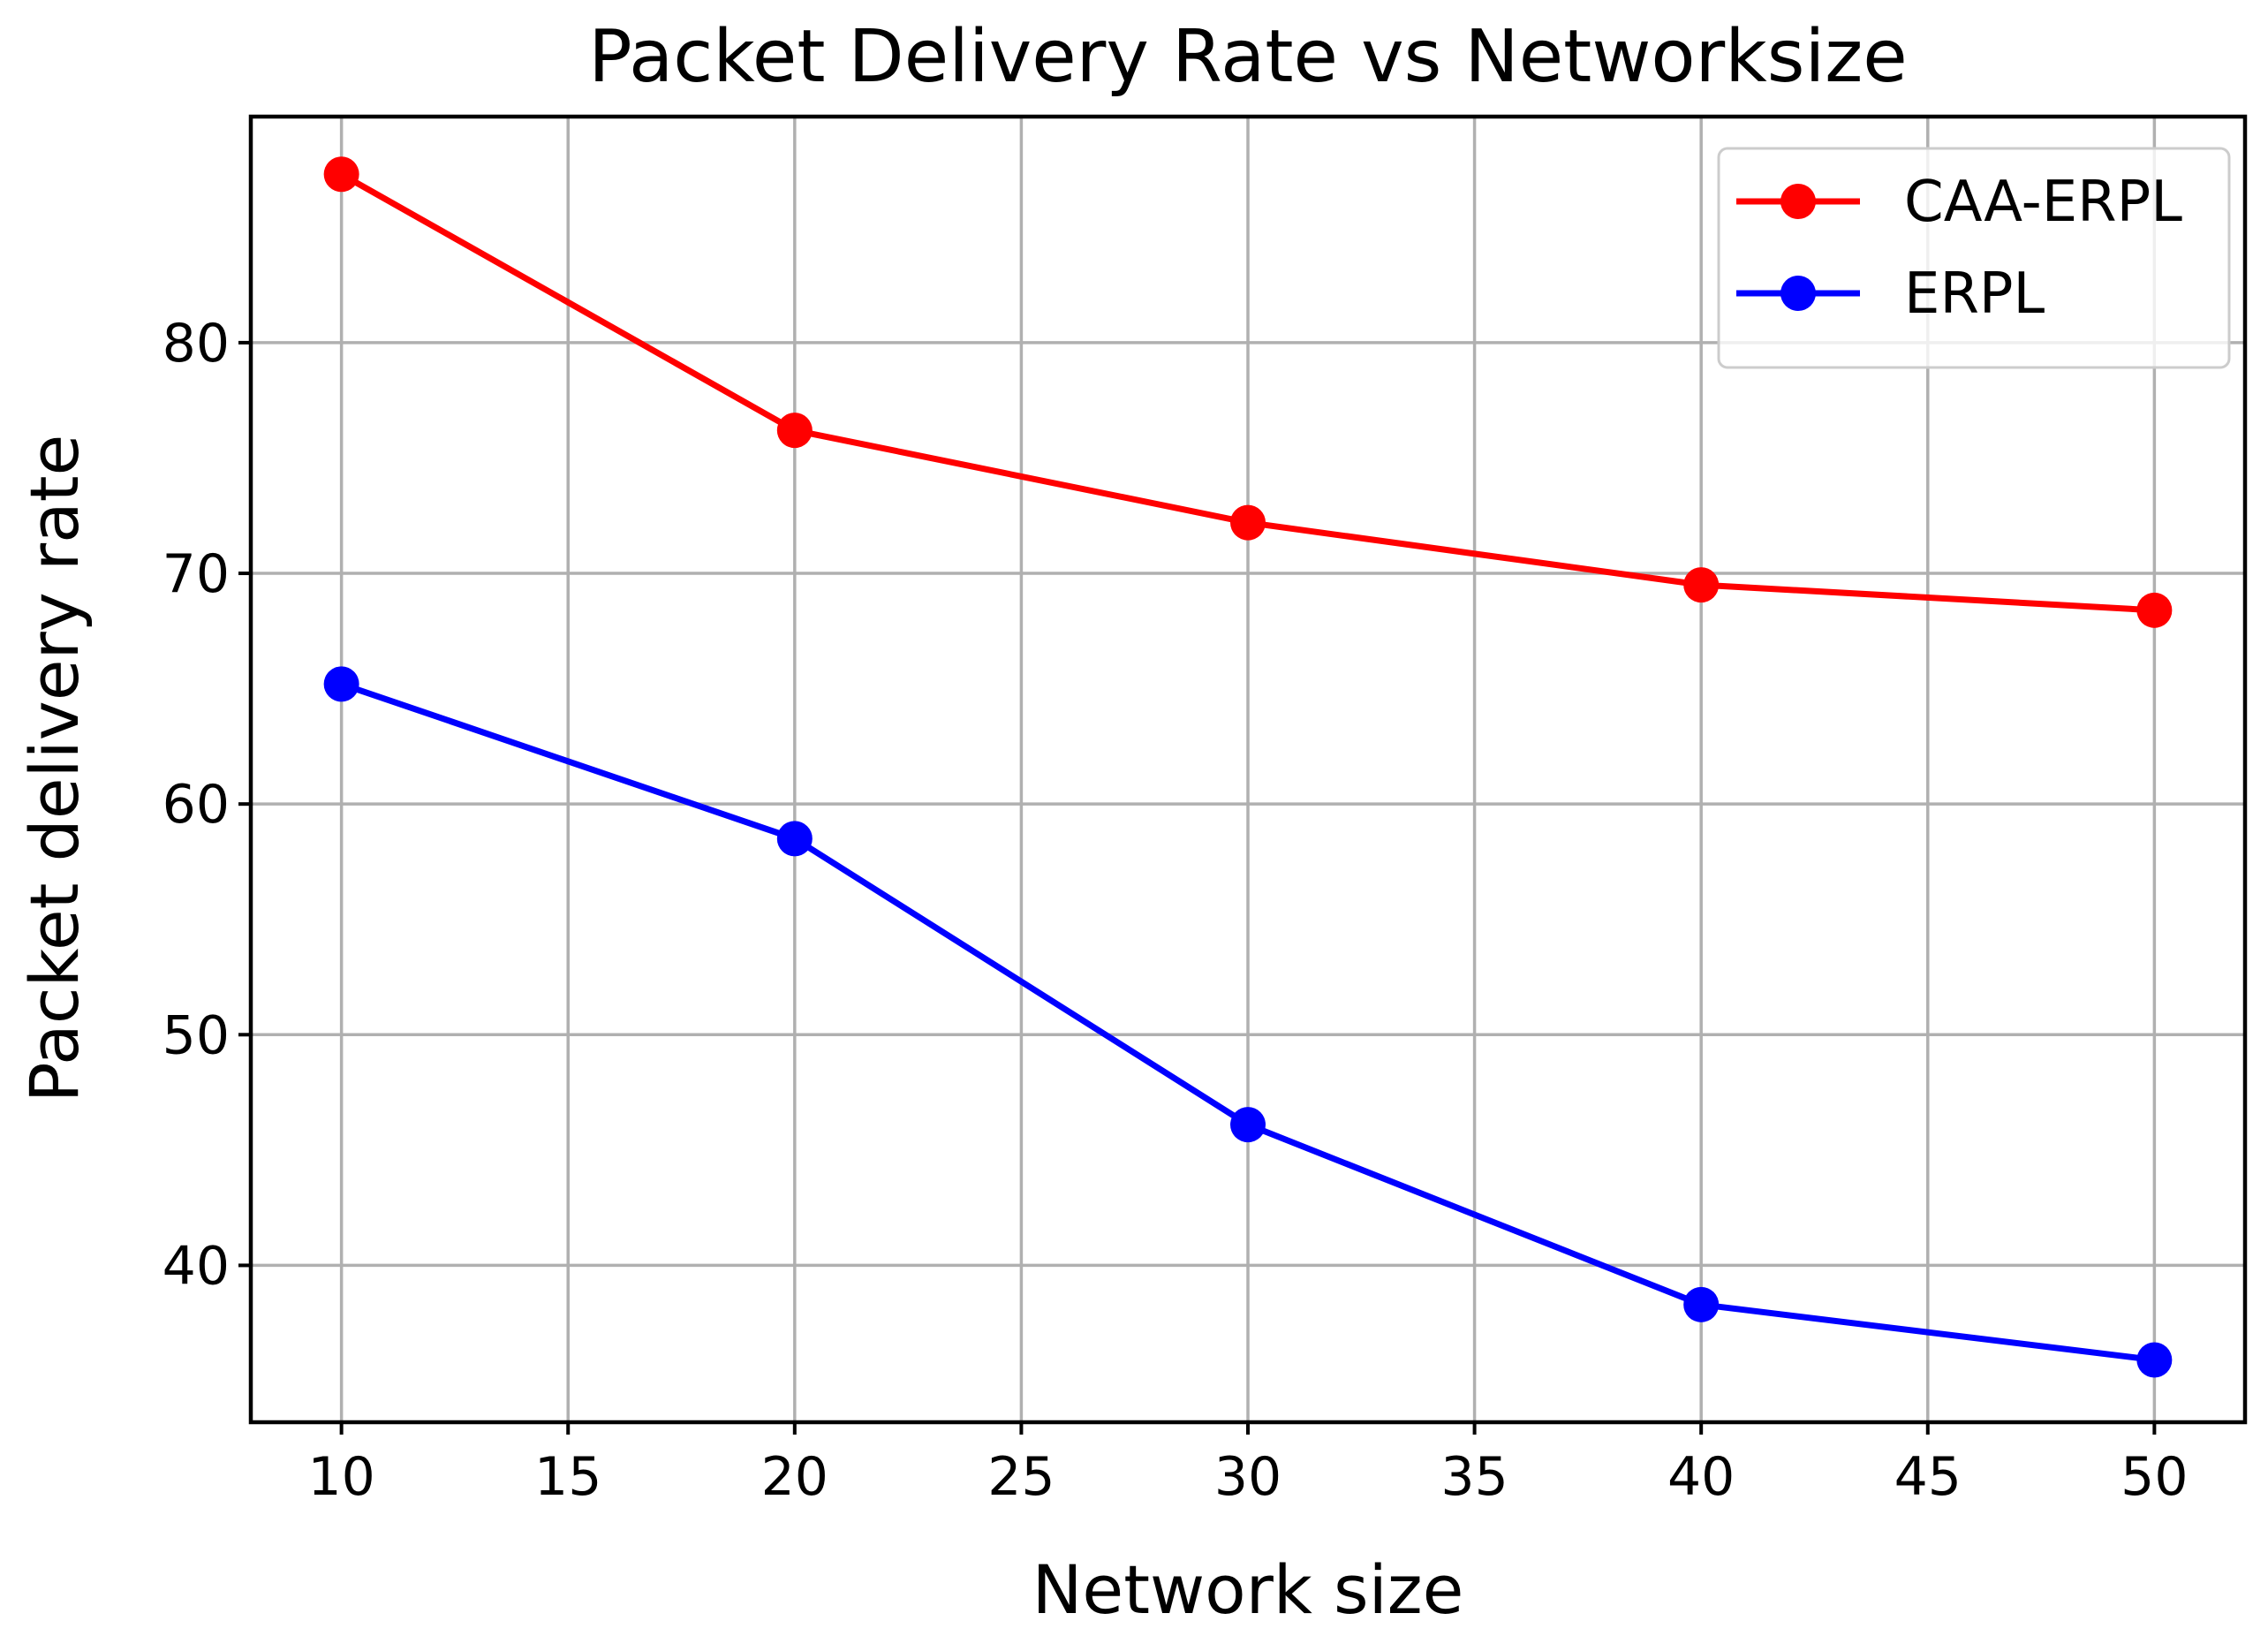 The width and height of the screenshot is (2268, 1636). Describe the element at coordinates (1798, 201) in the screenshot. I see `legend-marker-caa-erpl` at that location.